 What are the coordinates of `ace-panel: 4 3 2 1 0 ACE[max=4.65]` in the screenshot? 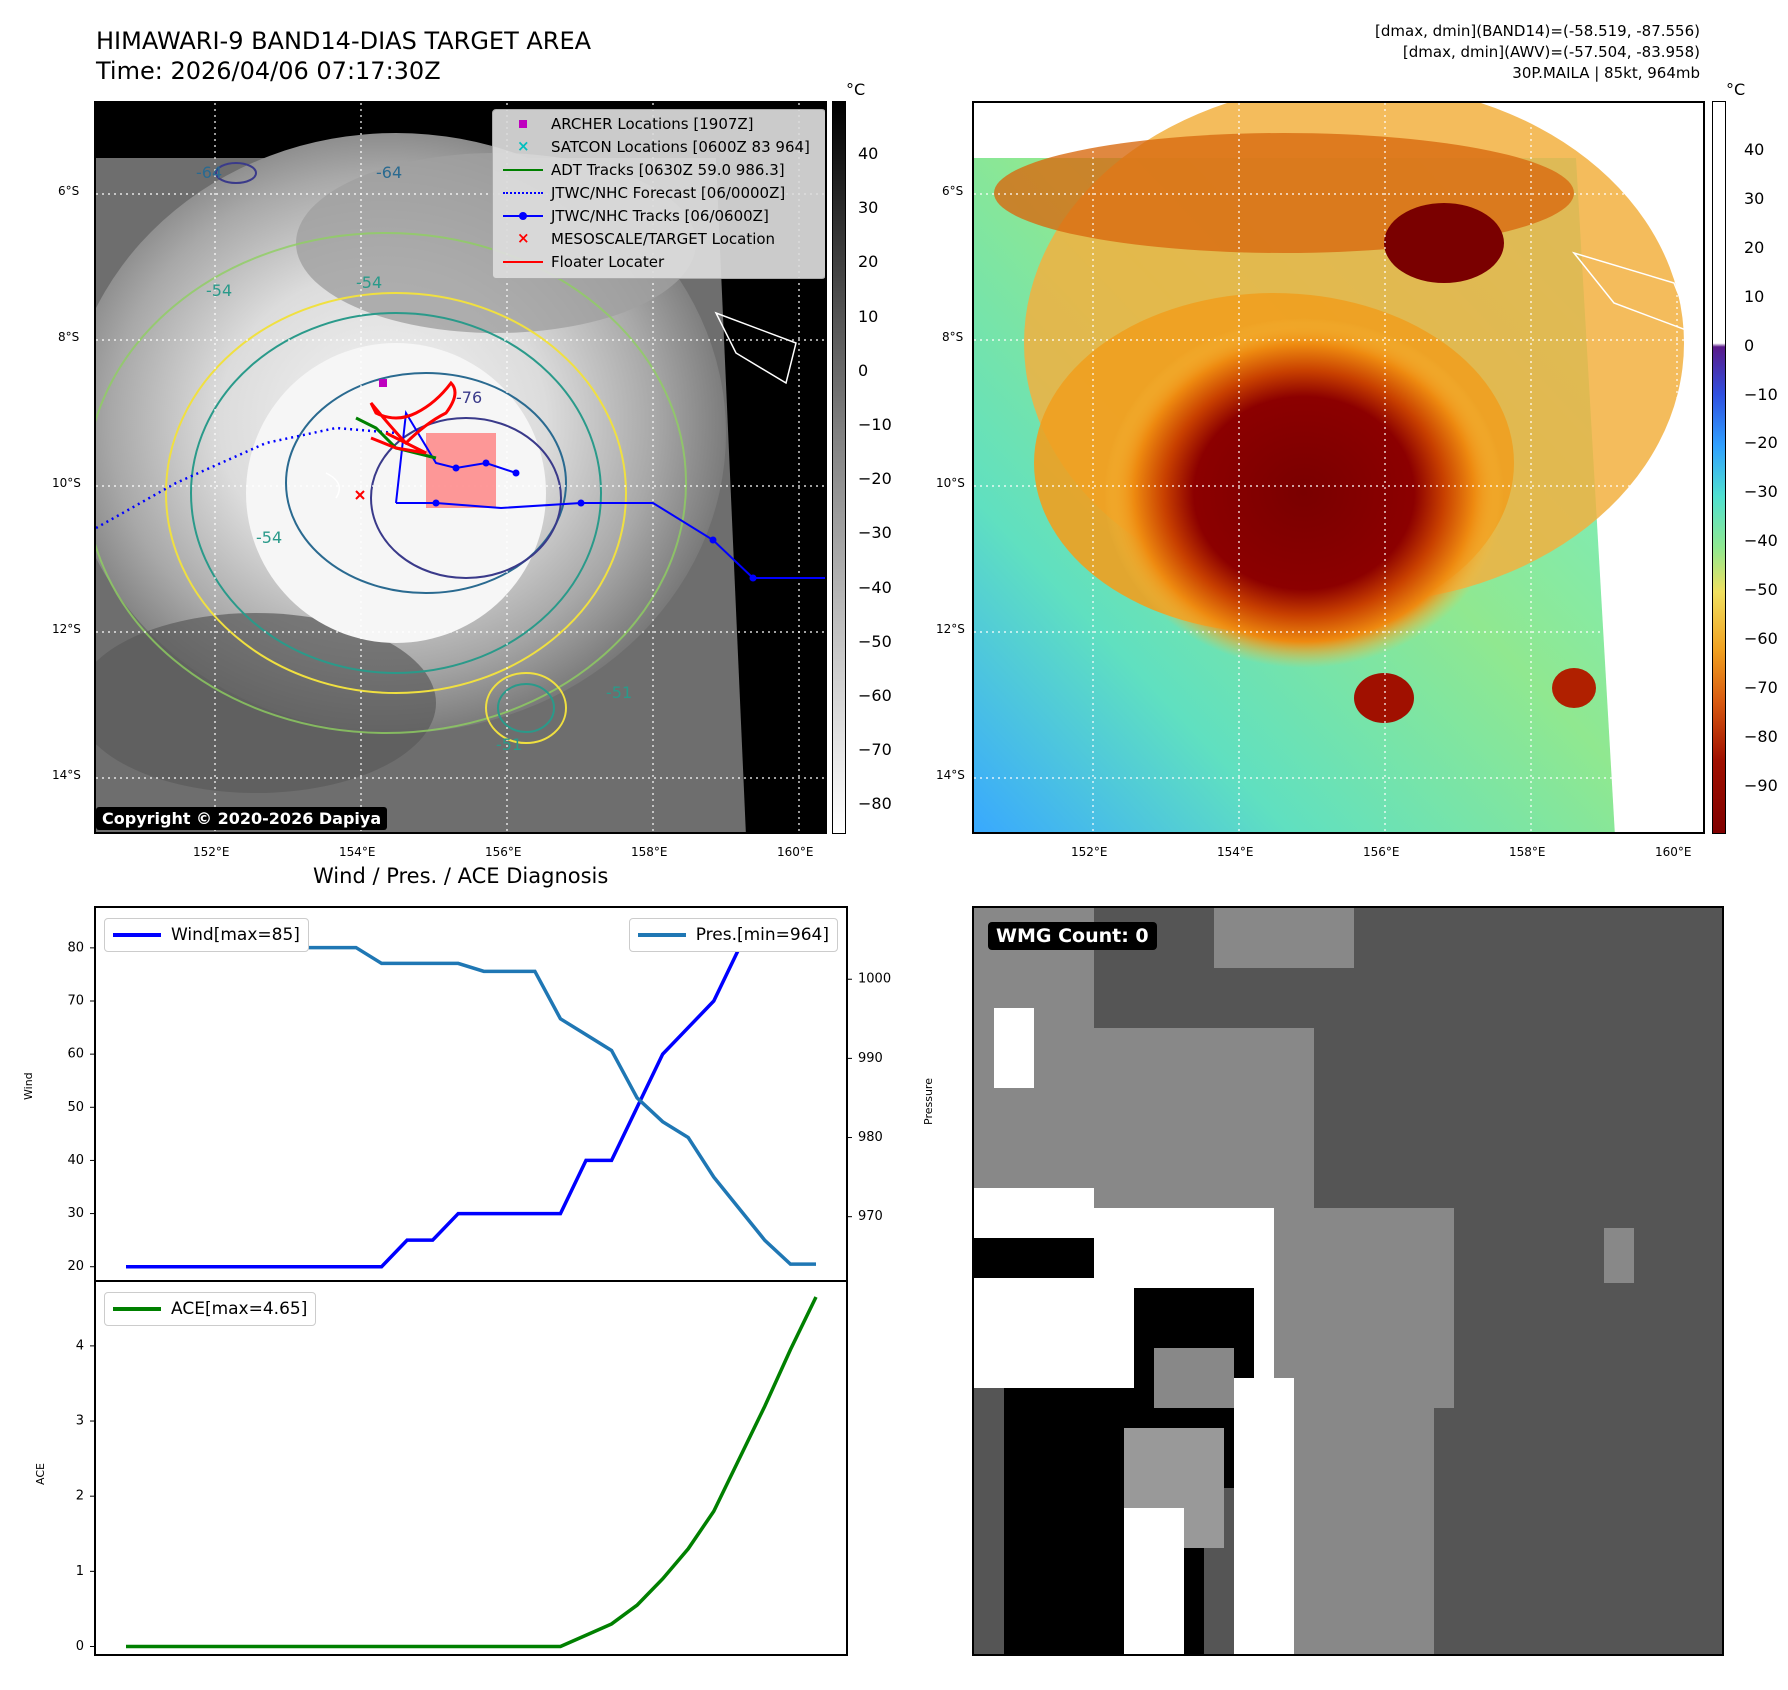 It's located at (462, 1468).